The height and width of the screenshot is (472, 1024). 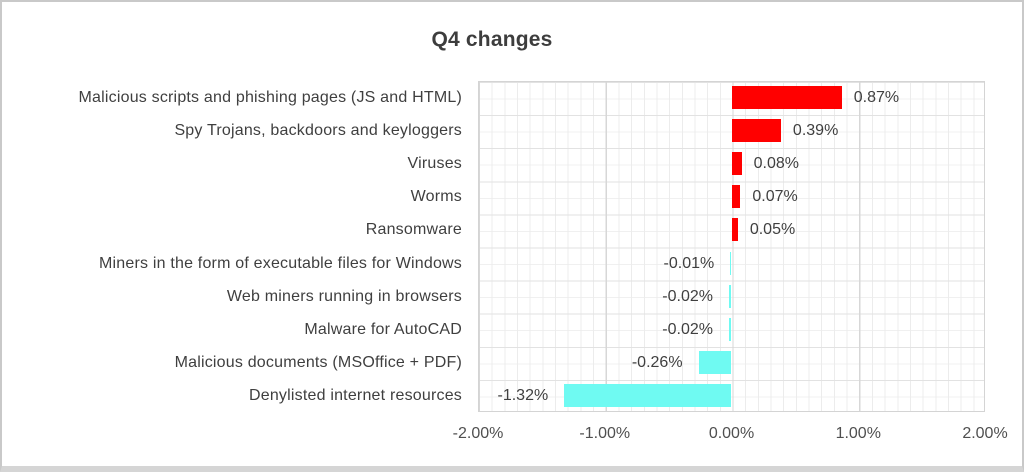 I want to click on x-tick-label: -2.00%, so click(x=478, y=433).